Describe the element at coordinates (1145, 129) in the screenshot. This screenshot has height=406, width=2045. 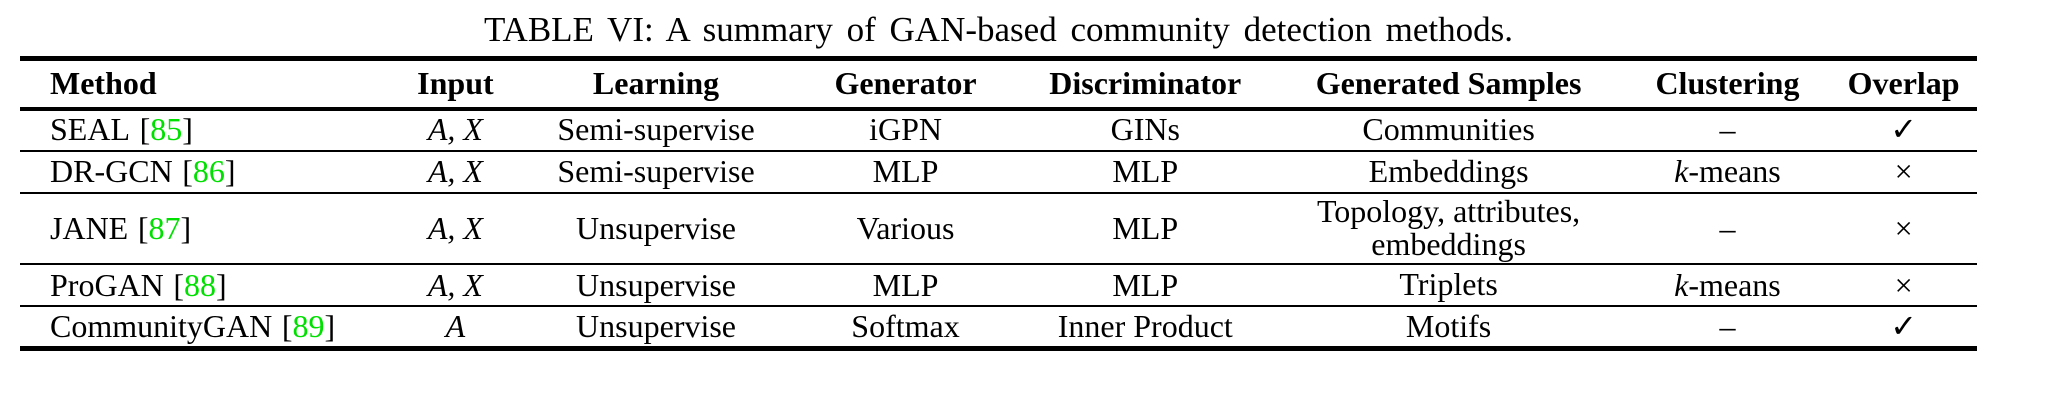
I see `cell-discriminator: GINs` at that location.